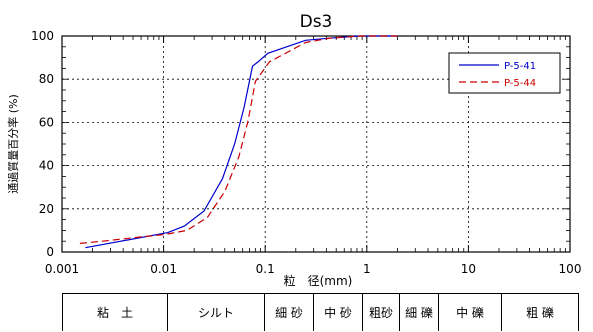 Image resolution: width=593 pixels, height=332 pixels. What do you see at coordinates (570, 269) in the screenshot?
I see `x-tick-label: 100` at bounding box center [570, 269].